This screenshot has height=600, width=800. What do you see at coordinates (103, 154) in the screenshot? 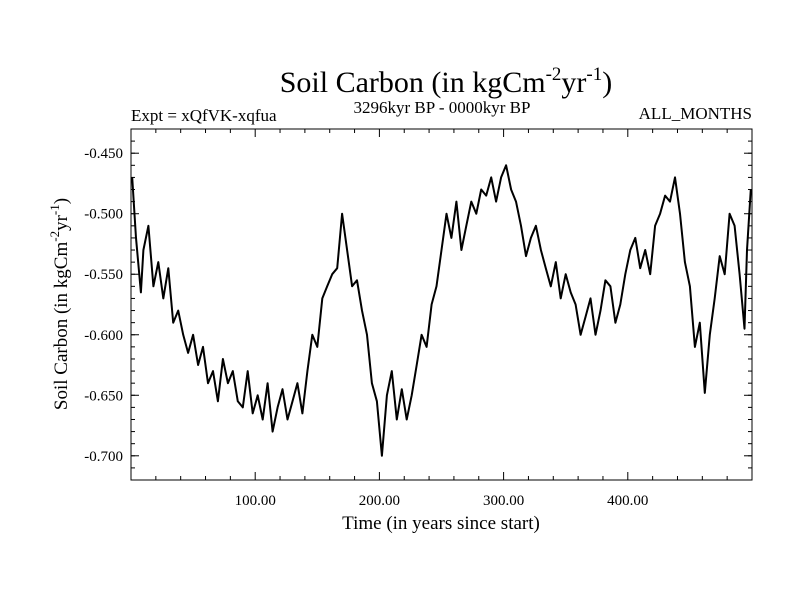
I see `y-tick-label: -0.450` at bounding box center [103, 154].